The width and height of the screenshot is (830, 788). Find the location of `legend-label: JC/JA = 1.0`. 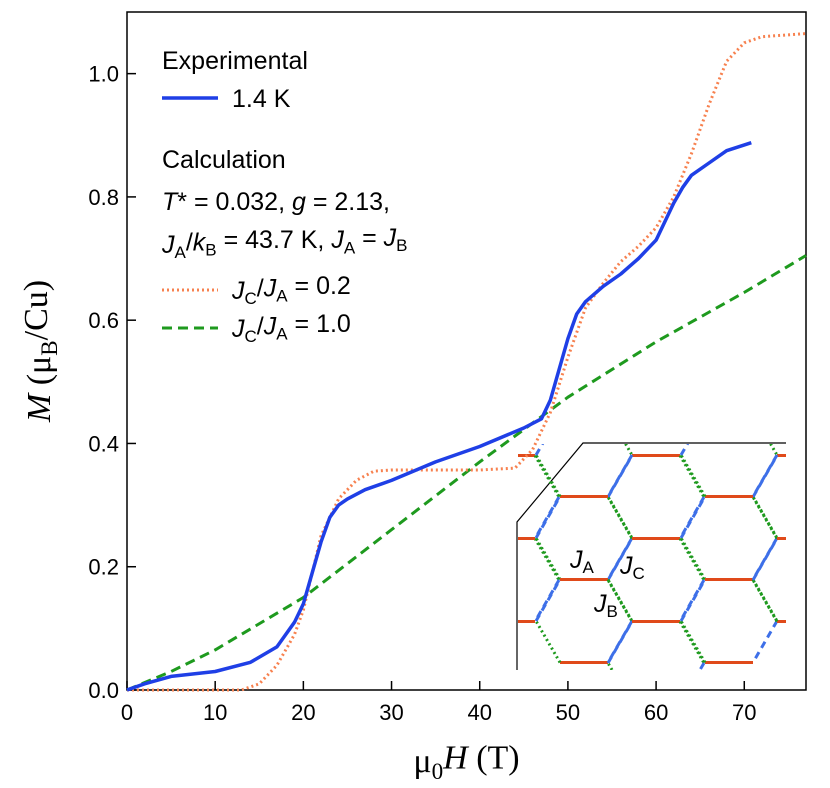

legend-label: JC/JA = 1.0 is located at coordinates (291, 328).